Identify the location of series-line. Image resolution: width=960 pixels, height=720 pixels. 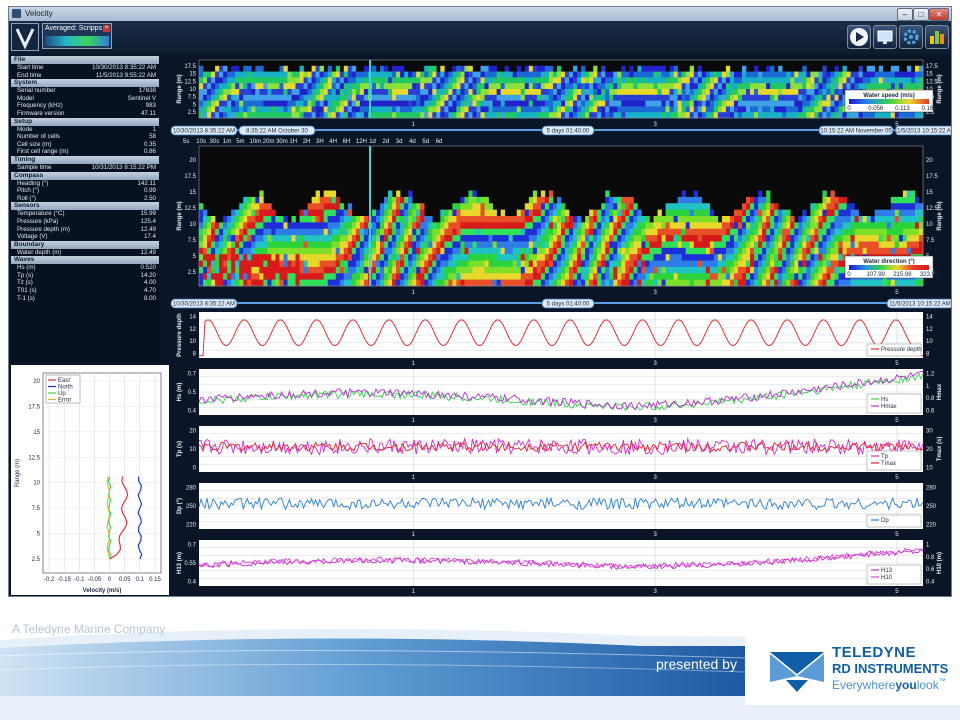
(561, 338).